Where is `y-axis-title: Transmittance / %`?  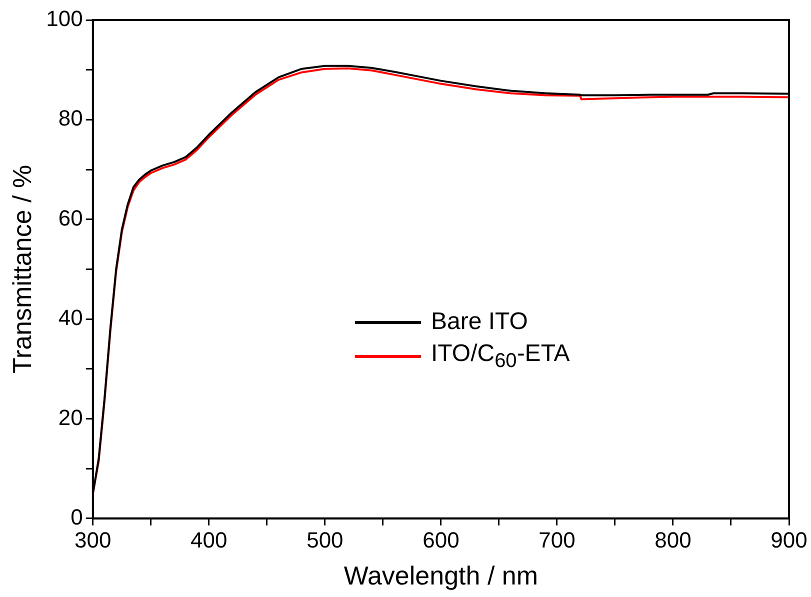 y-axis-title: Transmittance / % is located at coordinates (21, 269).